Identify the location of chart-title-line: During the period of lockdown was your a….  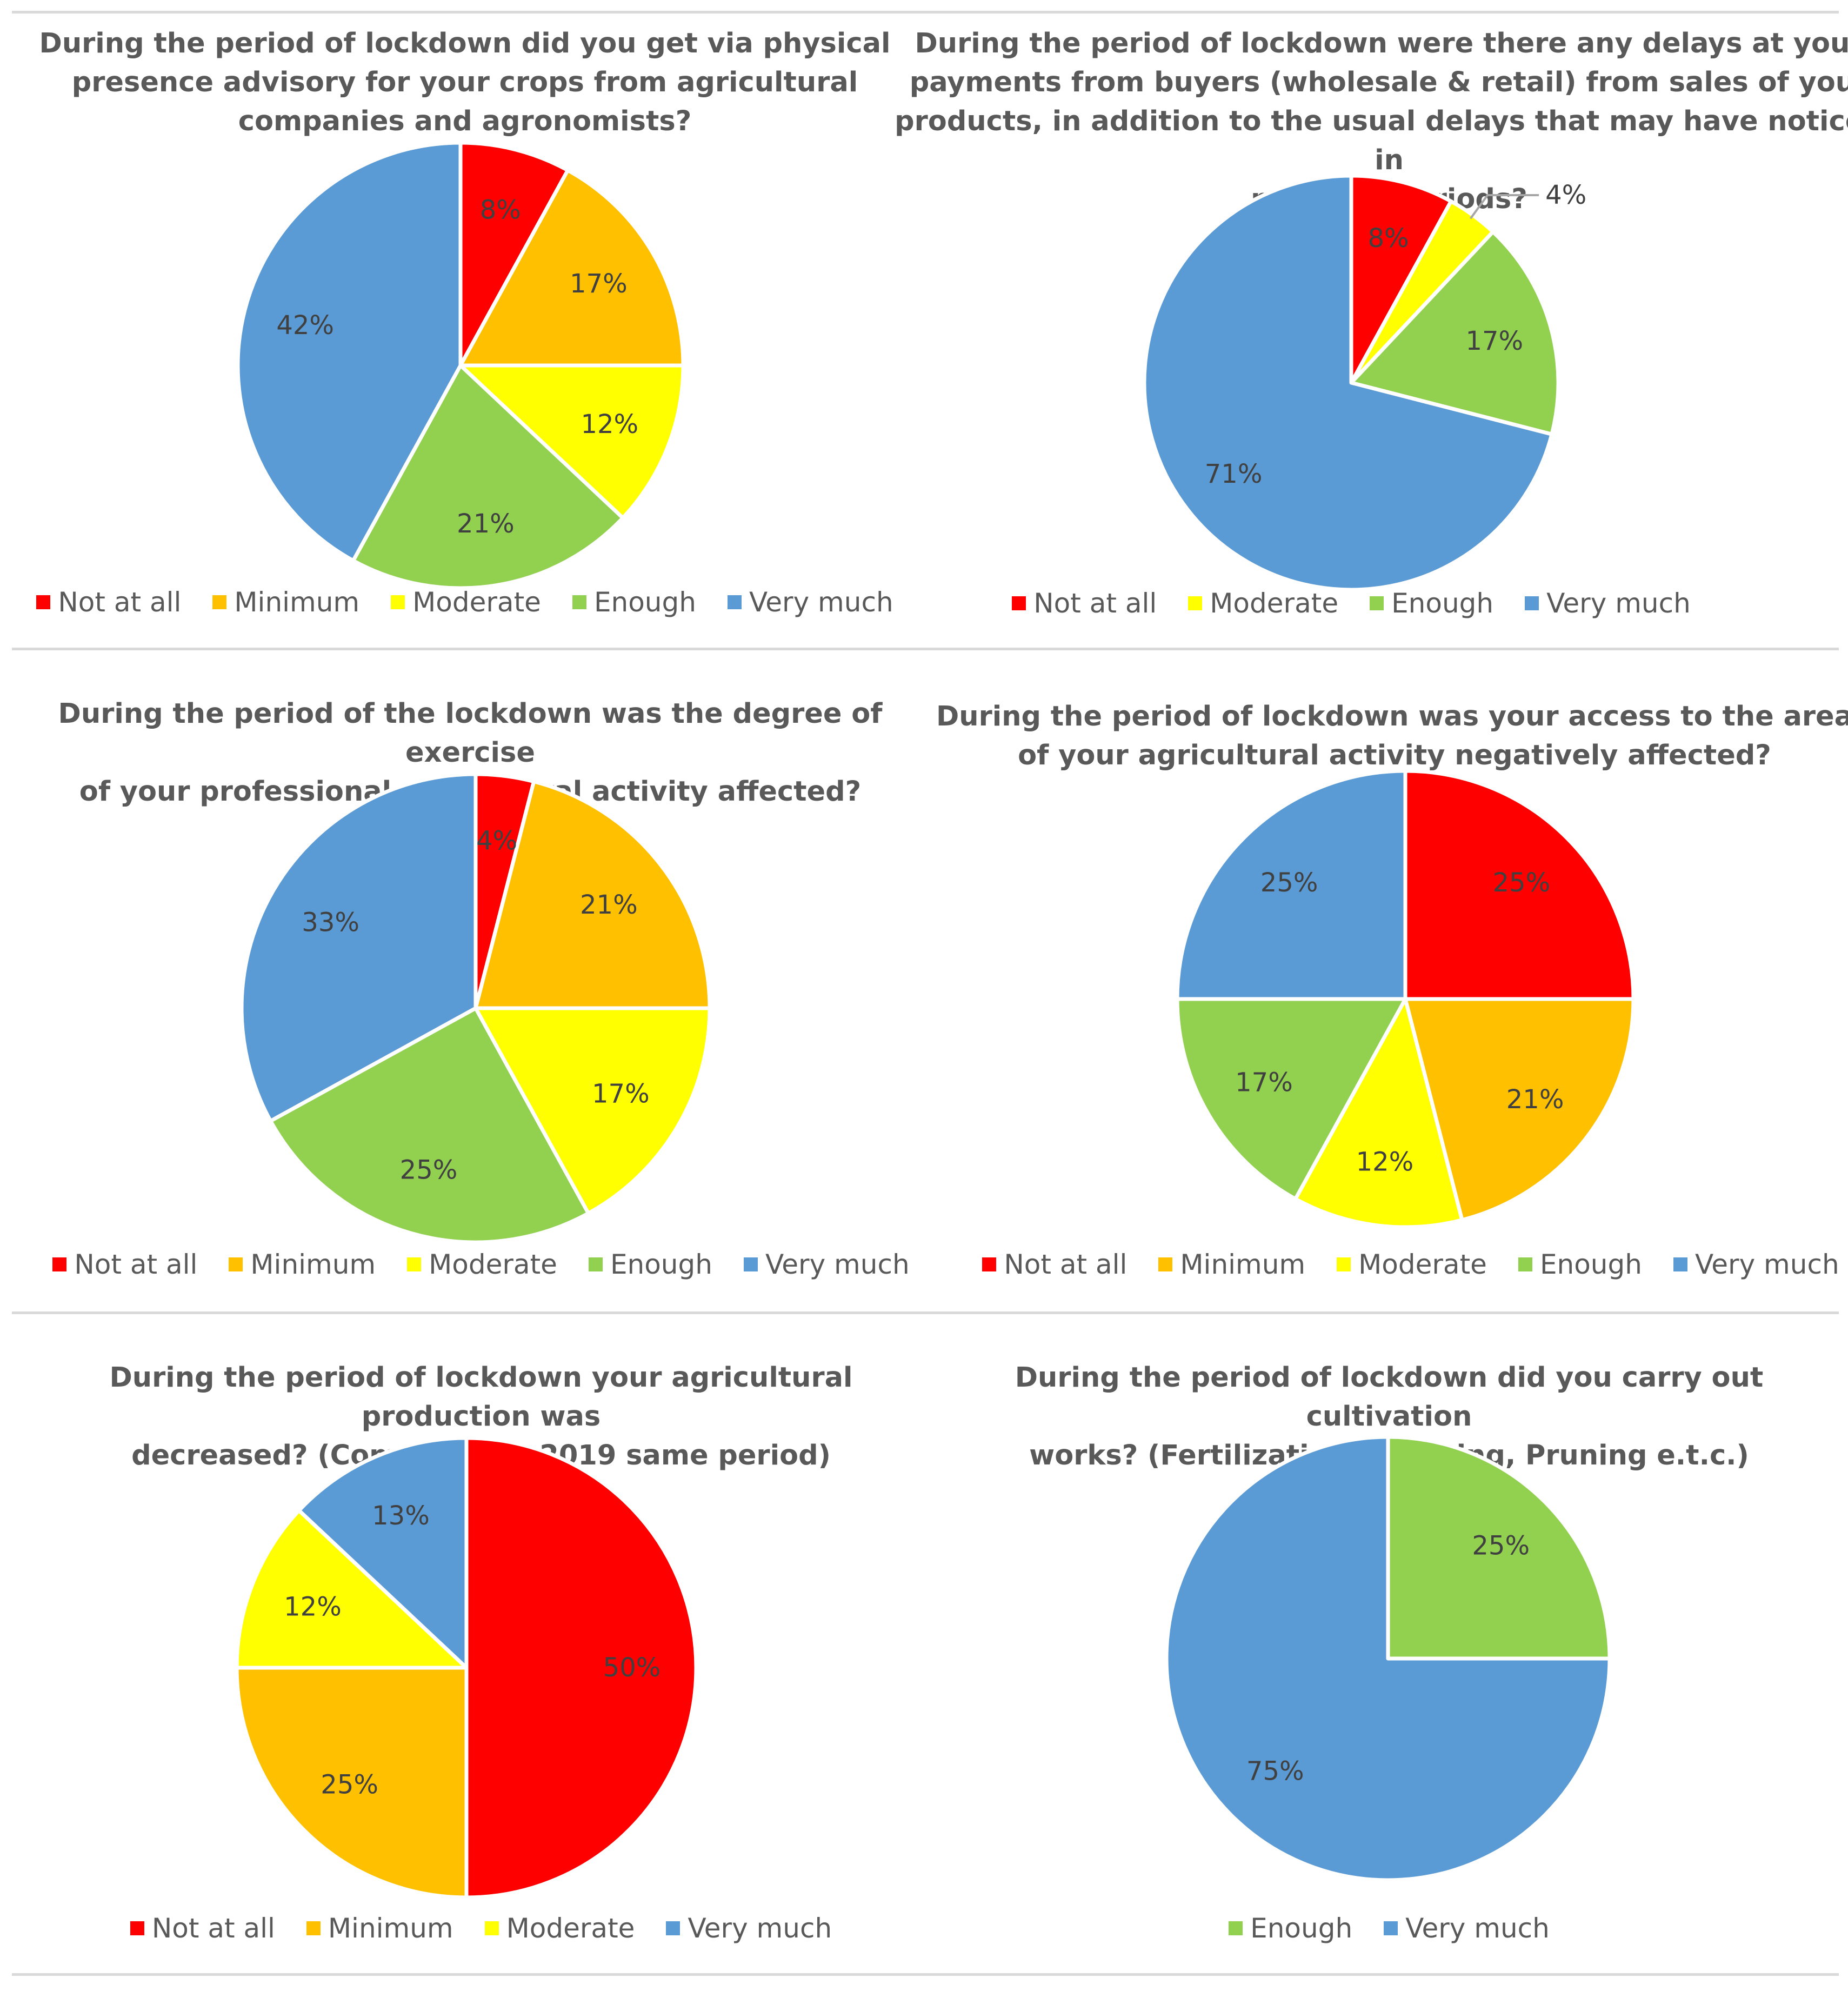
(1392, 717).